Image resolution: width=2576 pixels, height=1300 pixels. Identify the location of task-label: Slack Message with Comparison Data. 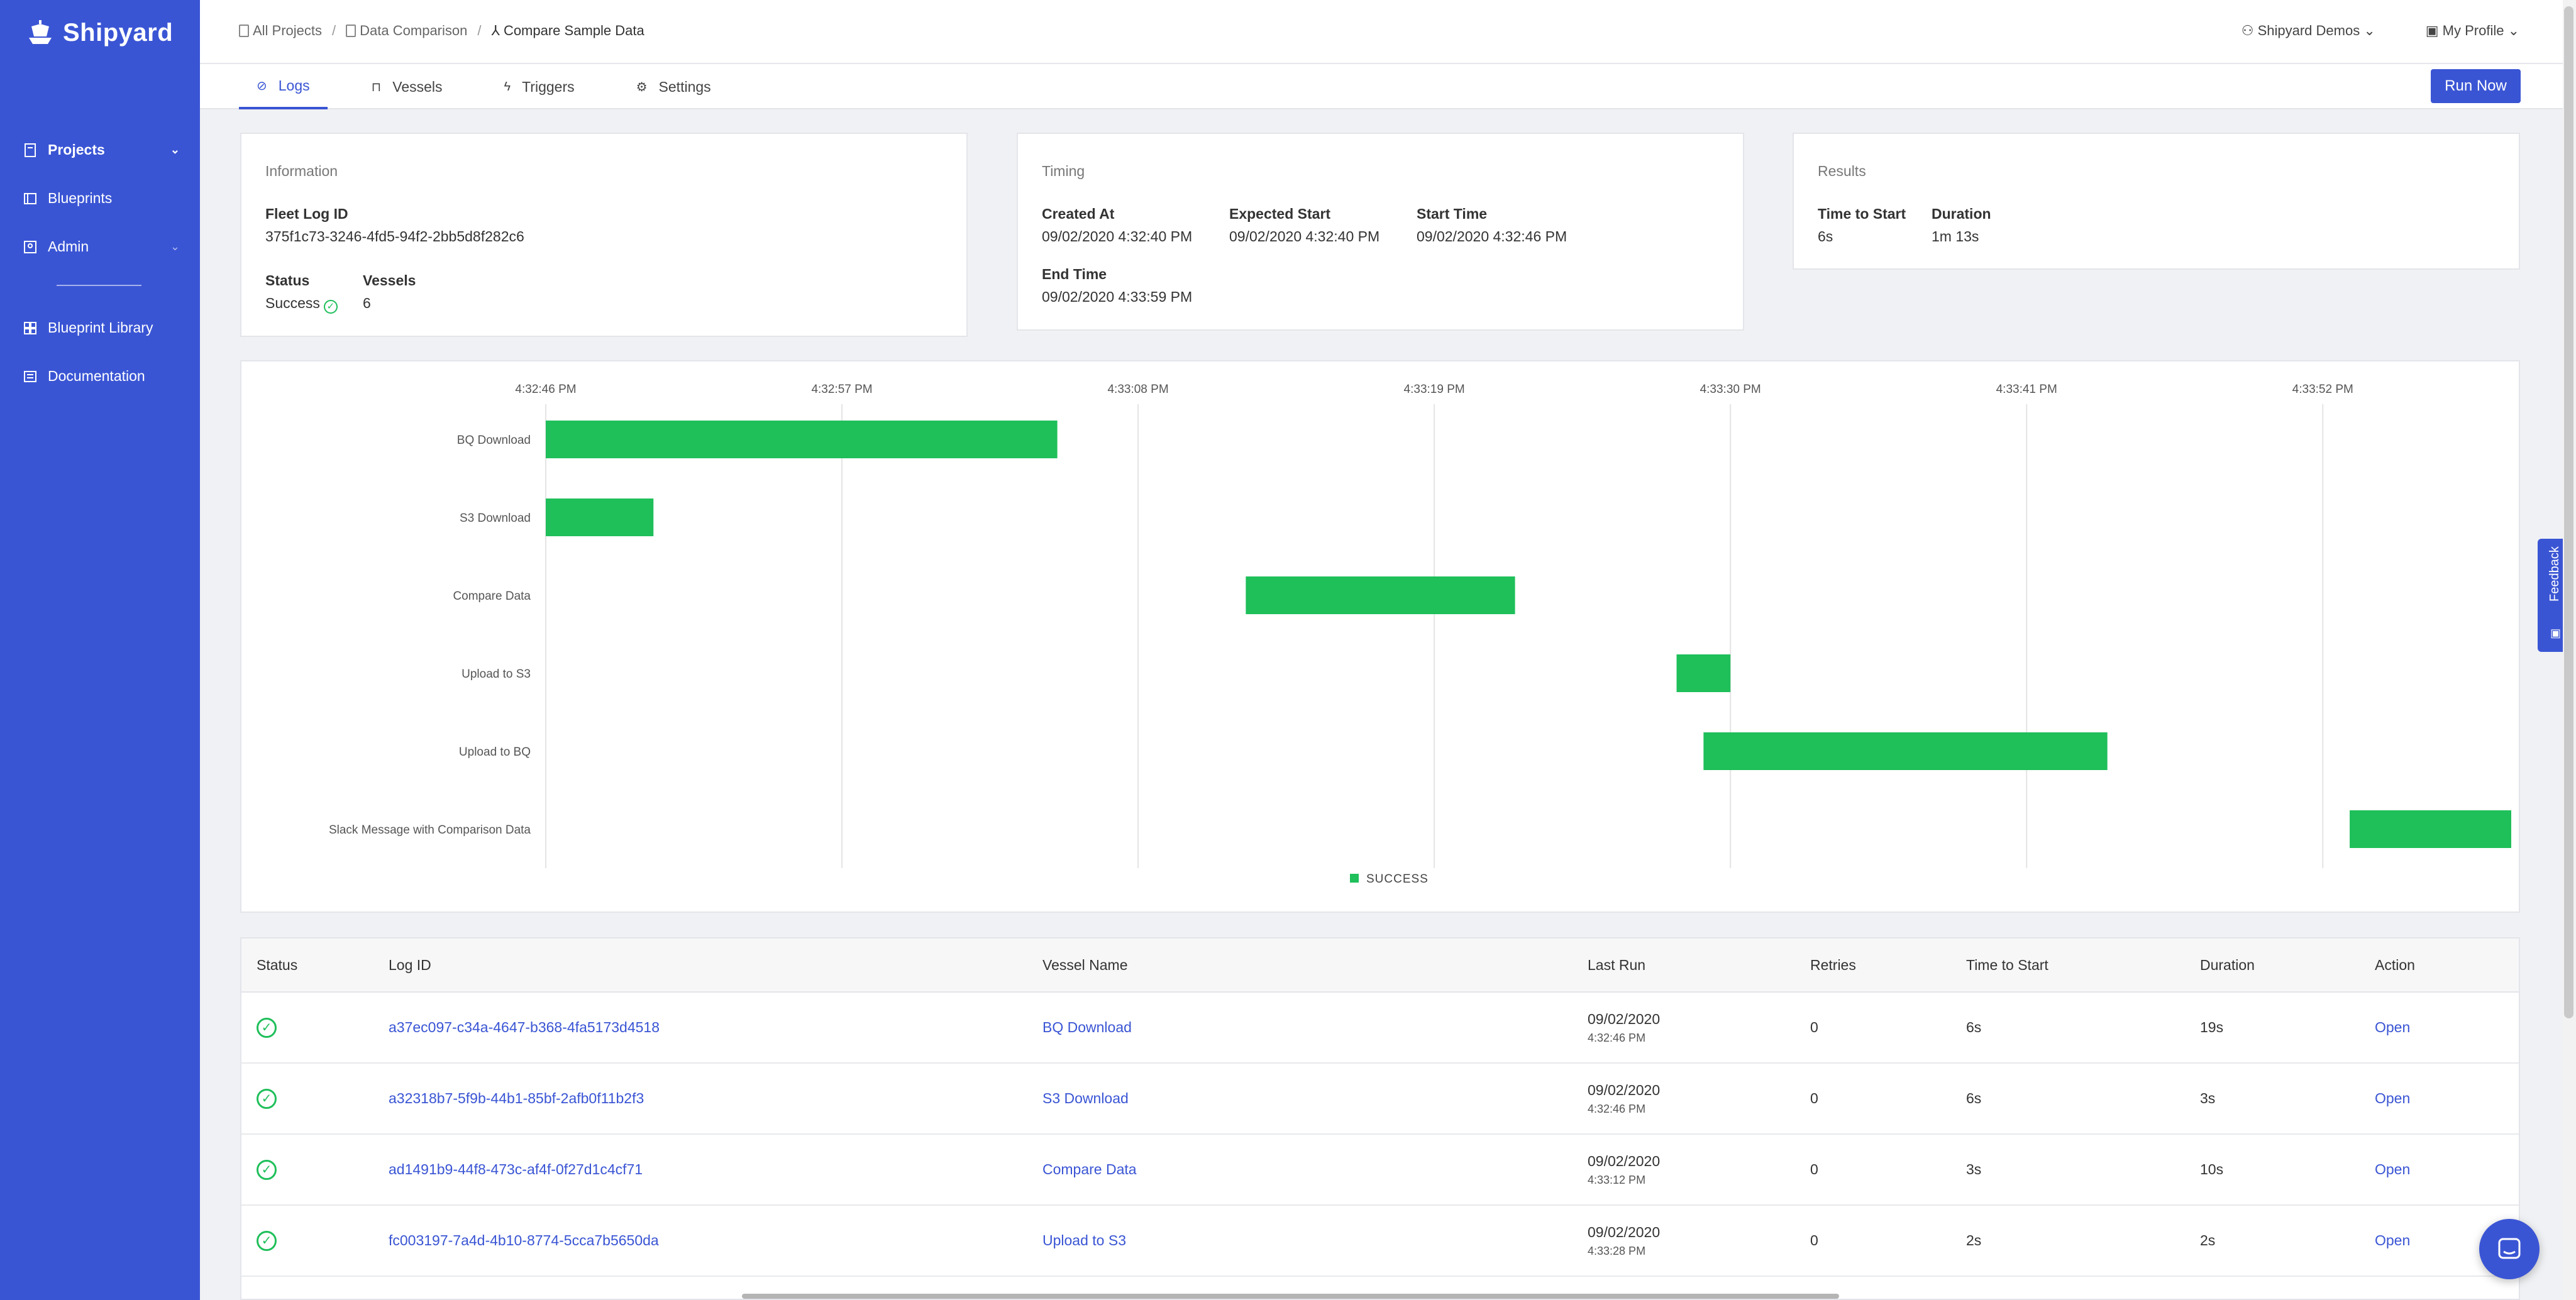
(430, 831).